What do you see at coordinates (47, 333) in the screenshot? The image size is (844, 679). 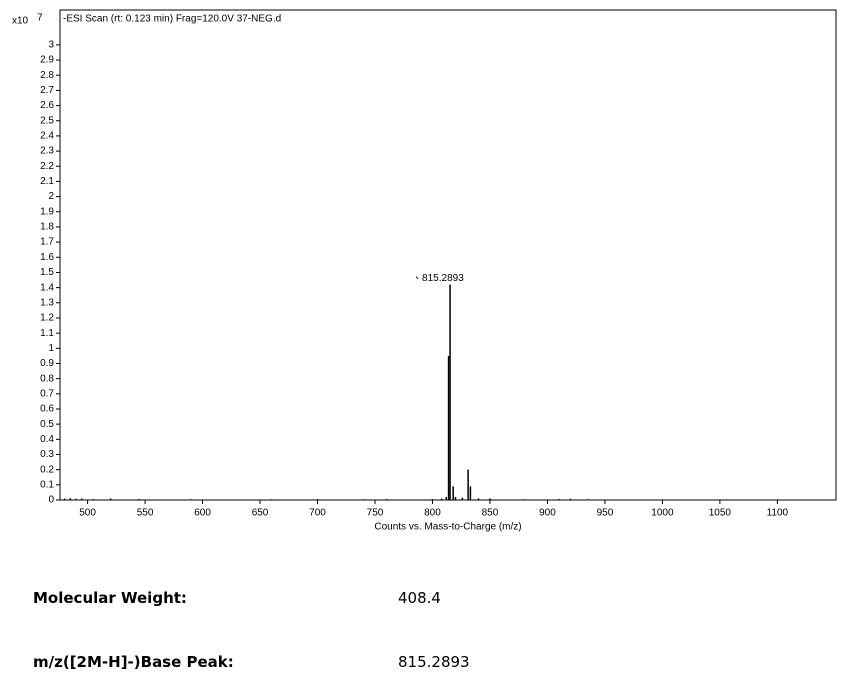 I see `y-tick-label: 1.1` at bounding box center [47, 333].